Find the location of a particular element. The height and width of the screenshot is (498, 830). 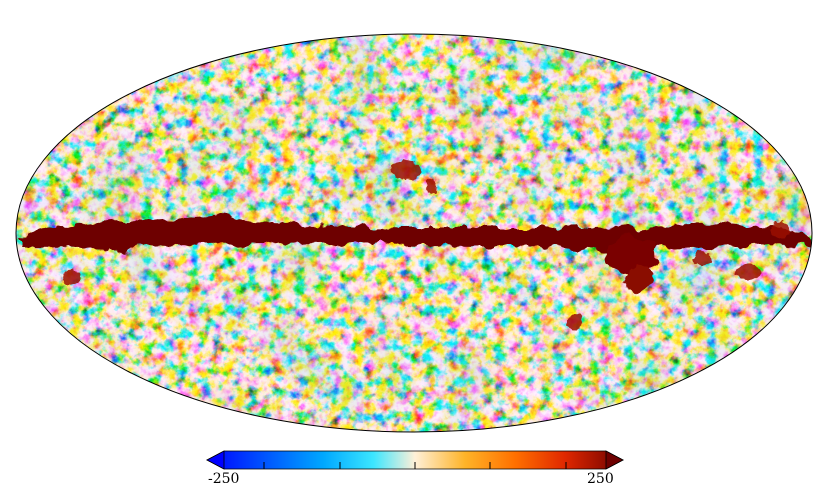

colorbar is located at coordinates (415, 460).